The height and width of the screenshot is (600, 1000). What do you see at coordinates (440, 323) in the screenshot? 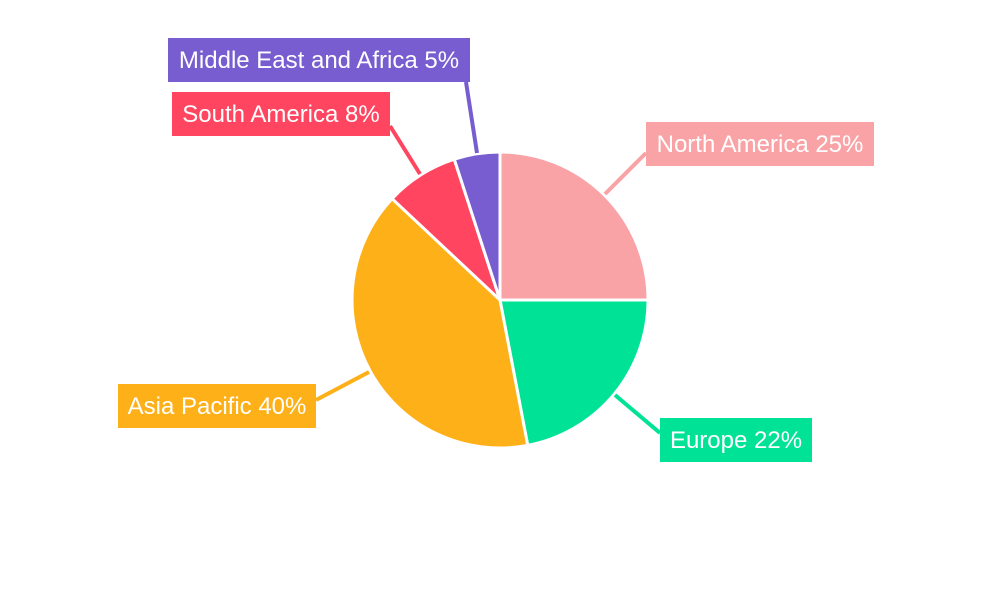
I see `pie-slice-asia-pacific` at bounding box center [440, 323].